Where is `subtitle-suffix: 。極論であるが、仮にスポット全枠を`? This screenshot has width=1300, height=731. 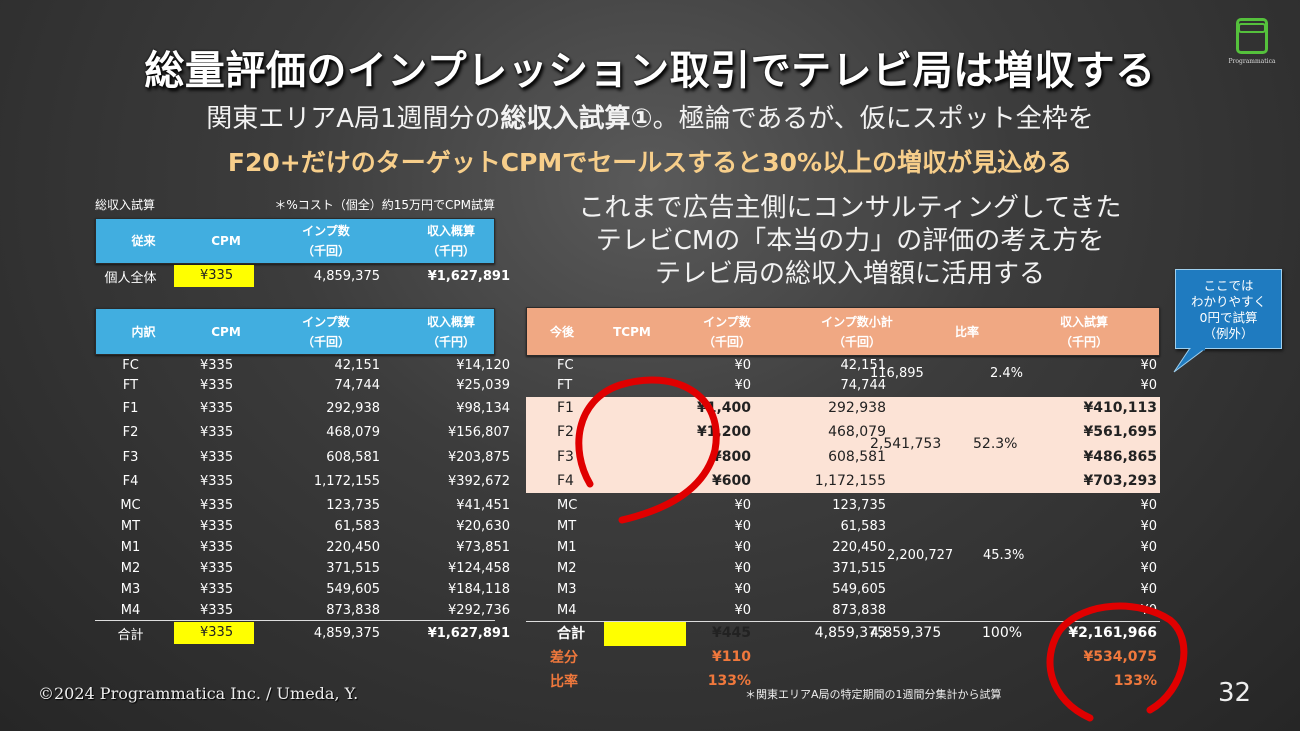
subtitle-suffix: 。極論であるが、仮にスポット全枠を is located at coordinates (873, 119).